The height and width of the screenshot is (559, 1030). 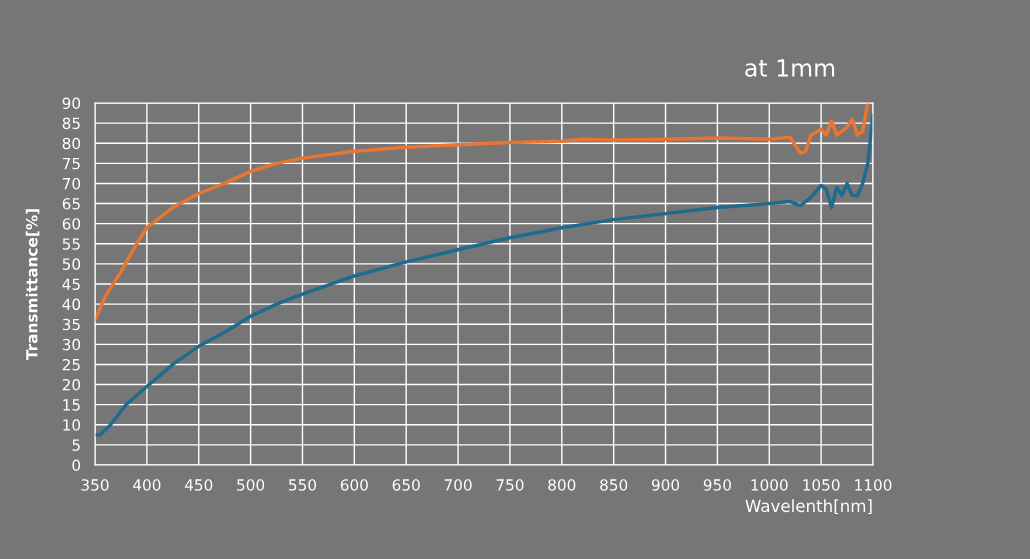 What do you see at coordinates (72, 425) in the screenshot?
I see `y-tick-label: 10` at bounding box center [72, 425].